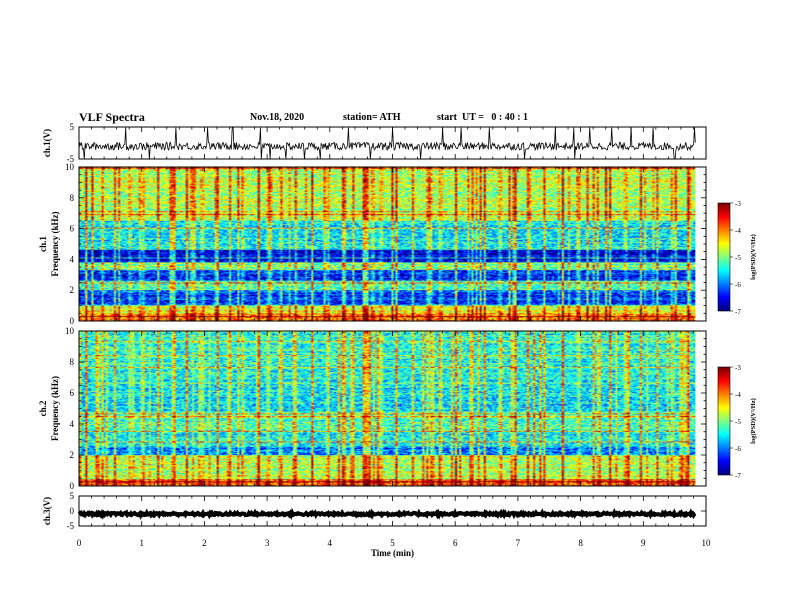 This screenshot has height=612, width=792. I want to click on ch3-waveform-ylabel: ch.3(V), so click(47, 511).